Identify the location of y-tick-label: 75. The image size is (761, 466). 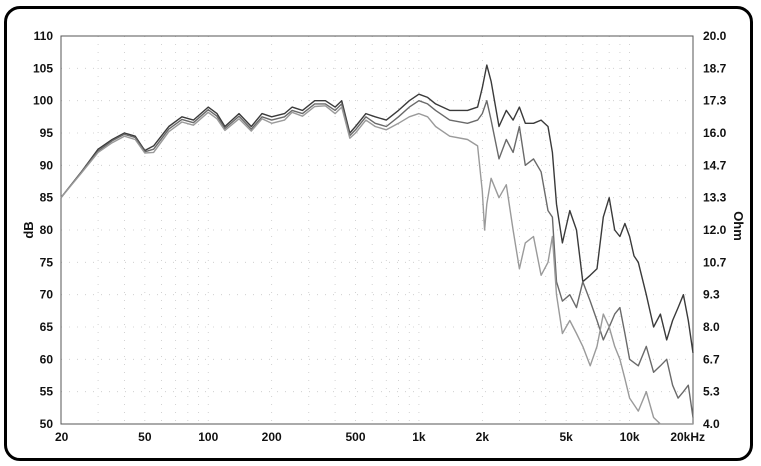
(47, 262).